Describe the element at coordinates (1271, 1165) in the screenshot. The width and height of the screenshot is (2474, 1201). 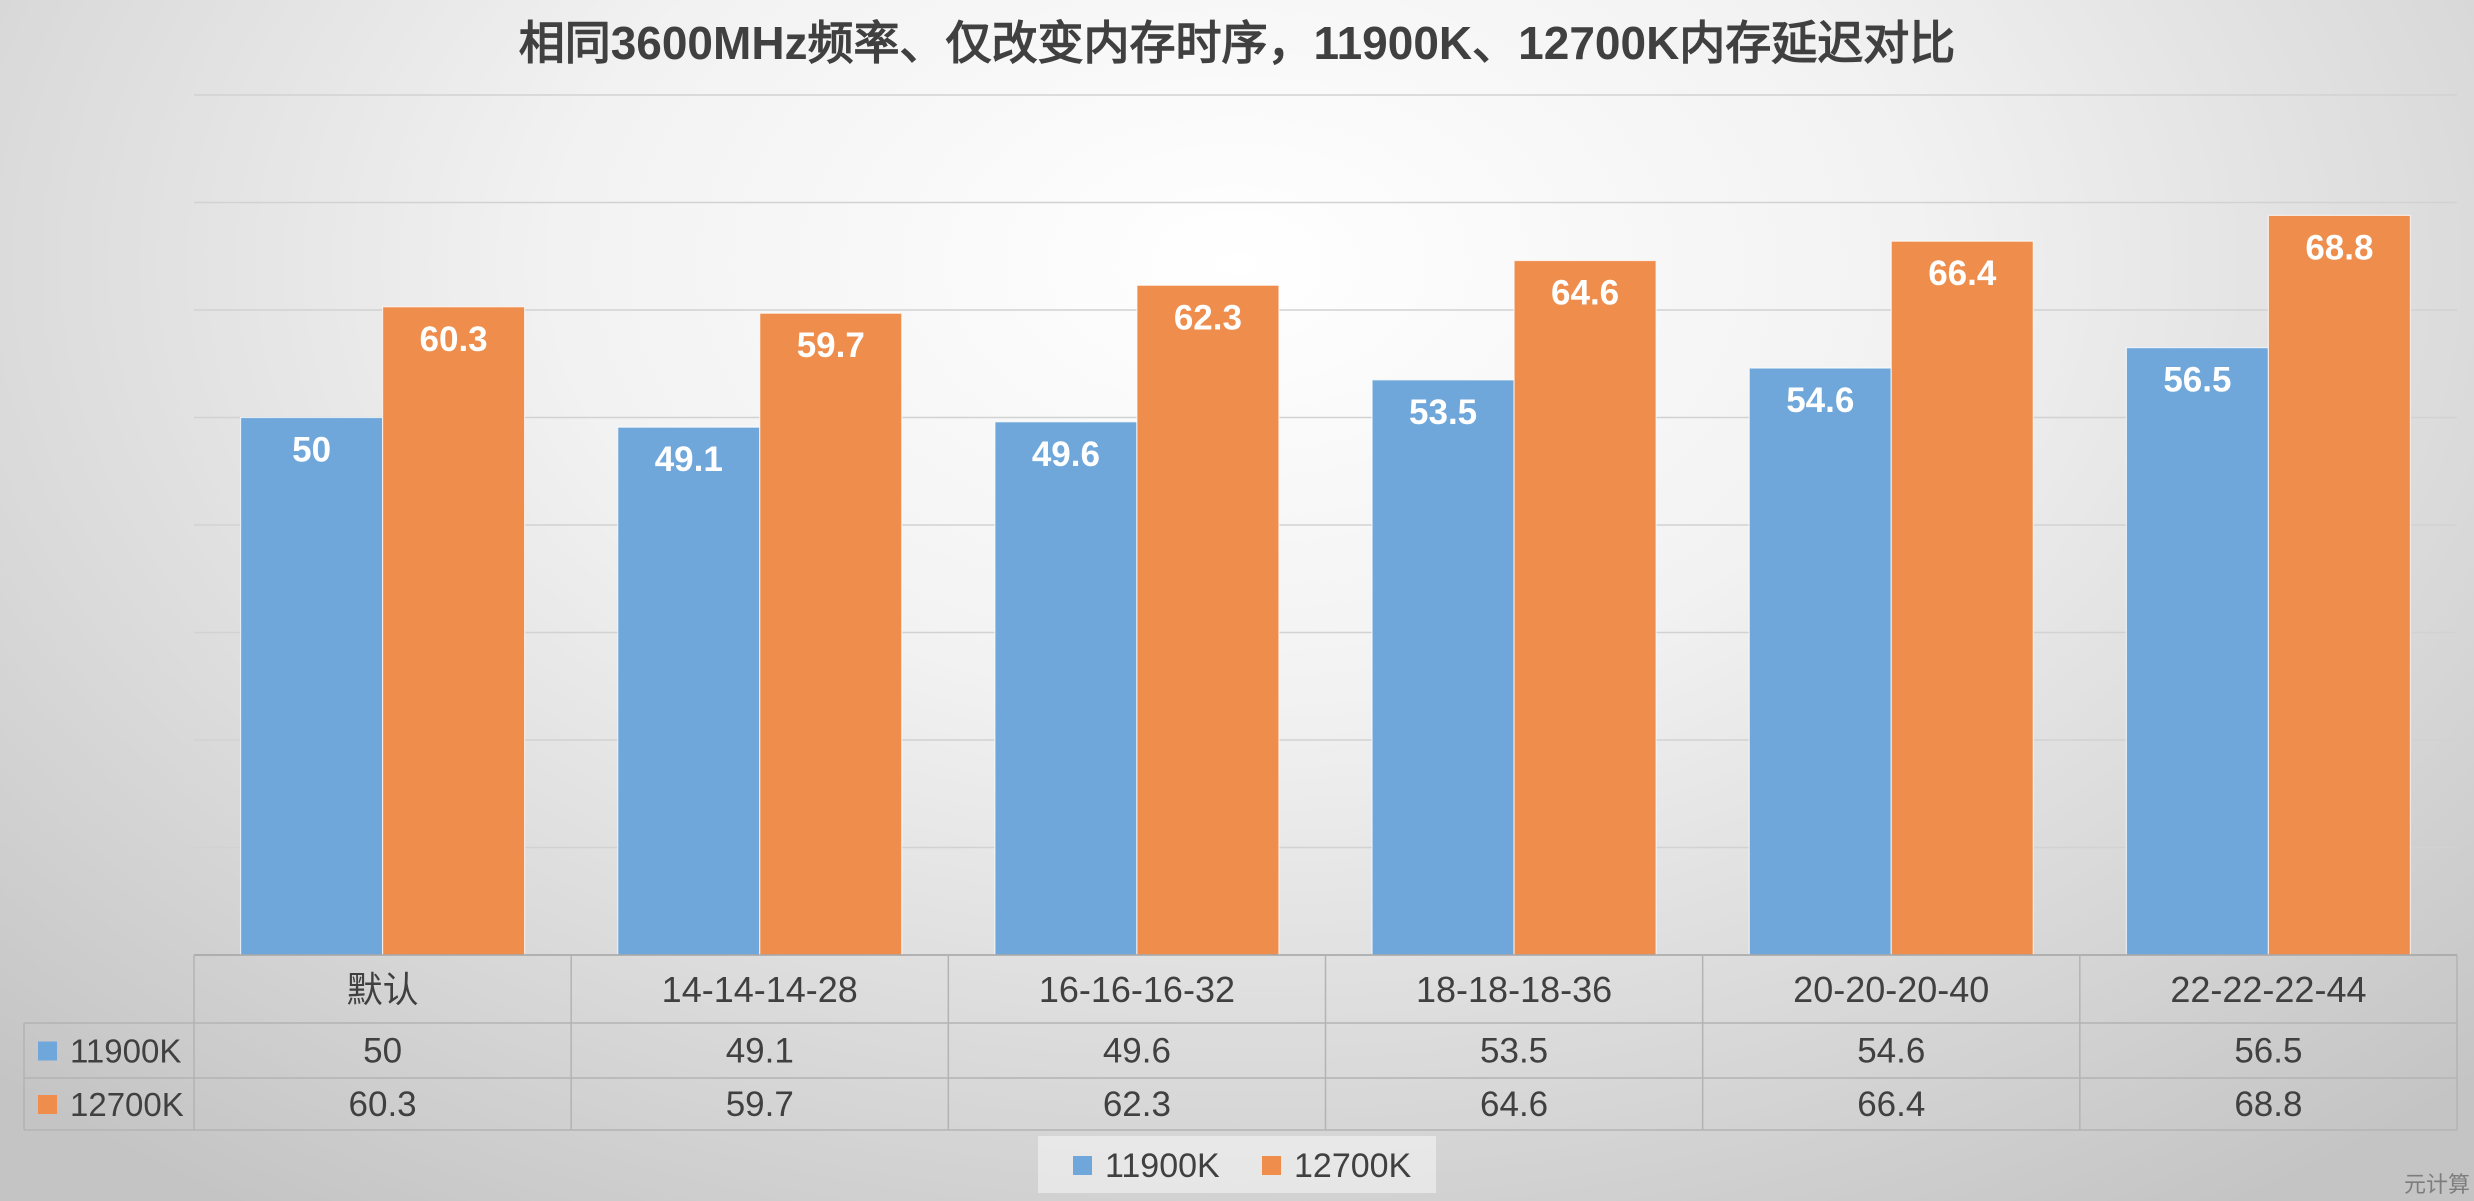
I see `legend-key-12700k` at that location.